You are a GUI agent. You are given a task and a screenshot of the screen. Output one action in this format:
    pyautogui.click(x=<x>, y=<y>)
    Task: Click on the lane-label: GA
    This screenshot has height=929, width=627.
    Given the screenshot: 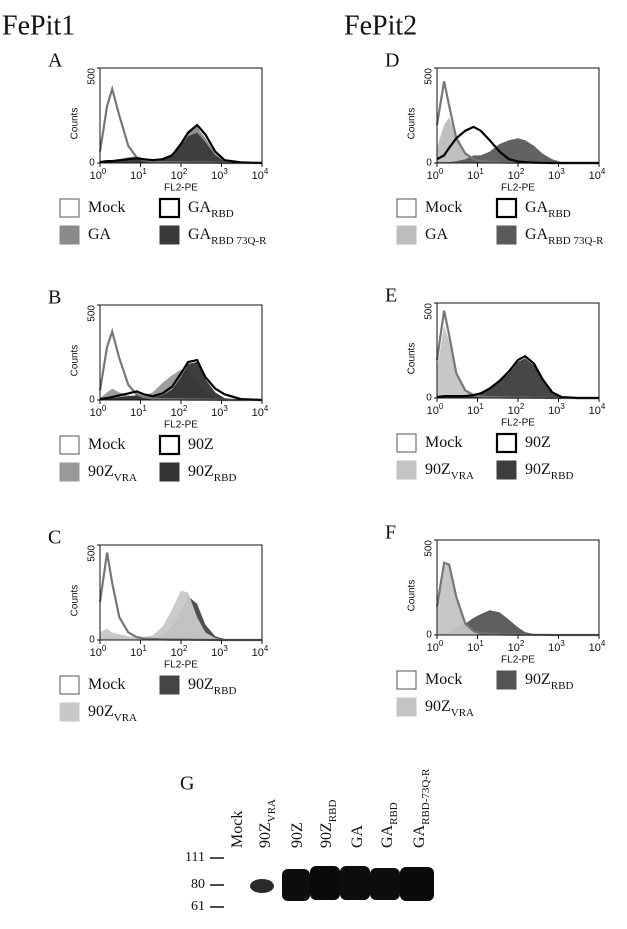 What is the action you would take?
    pyautogui.click(x=357, y=836)
    